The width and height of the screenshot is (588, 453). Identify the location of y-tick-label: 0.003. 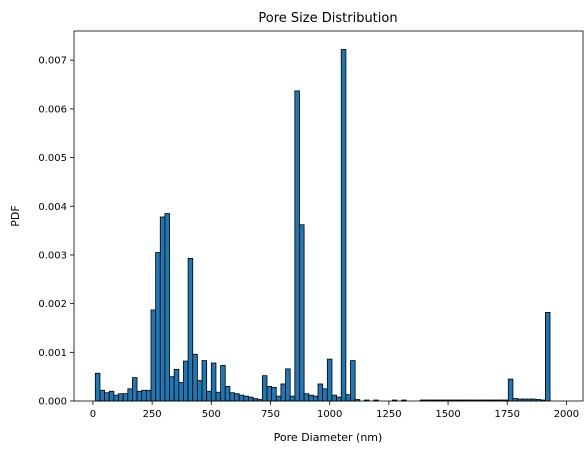
(52, 255).